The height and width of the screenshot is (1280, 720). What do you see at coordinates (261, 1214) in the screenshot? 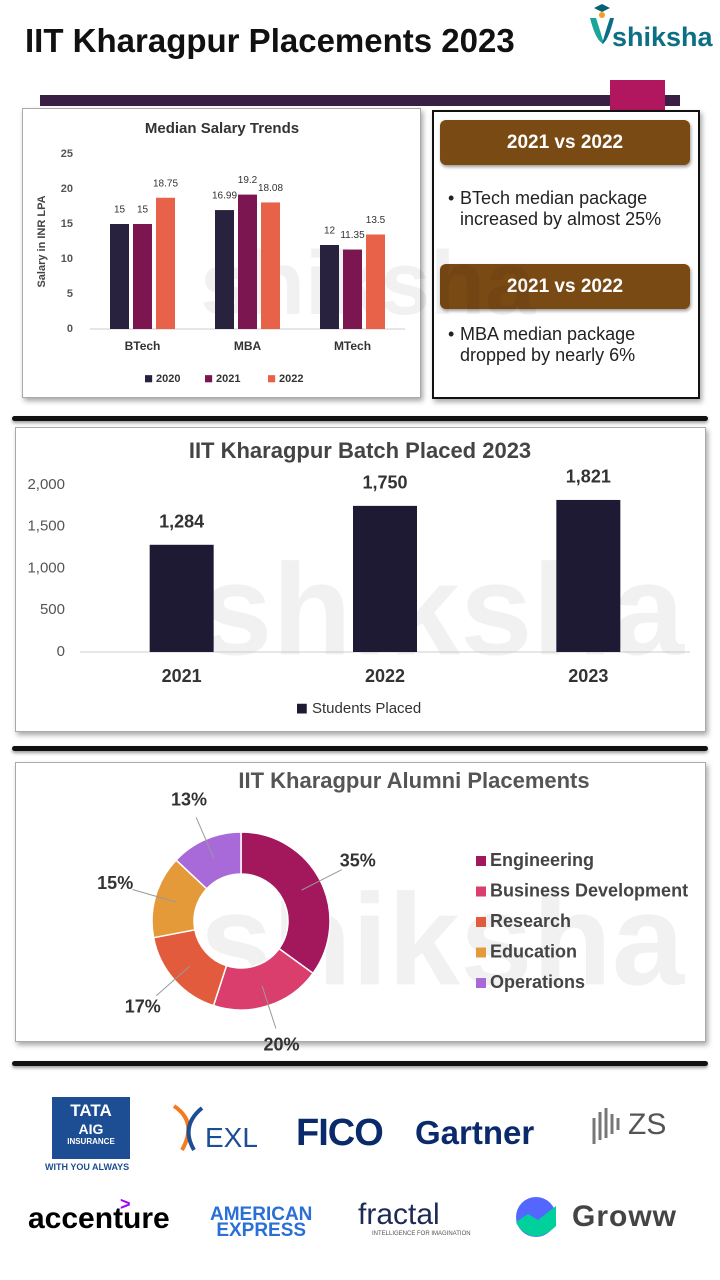
I see `logo-text: AMERICAN` at bounding box center [261, 1214].